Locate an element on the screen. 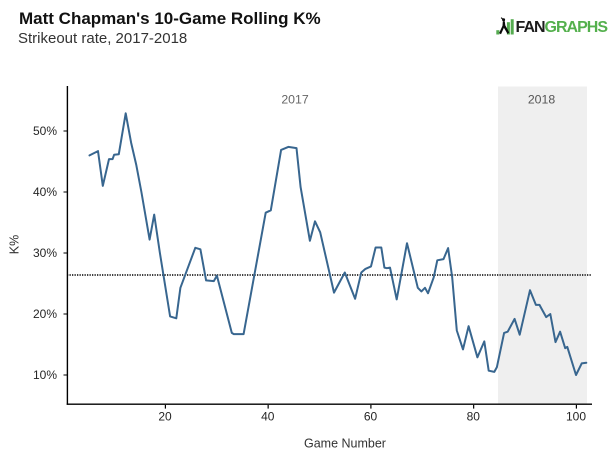 Image resolution: width=615 pixels, height=466 pixels. svg-text: 20 is located at coordinates (165, 417).